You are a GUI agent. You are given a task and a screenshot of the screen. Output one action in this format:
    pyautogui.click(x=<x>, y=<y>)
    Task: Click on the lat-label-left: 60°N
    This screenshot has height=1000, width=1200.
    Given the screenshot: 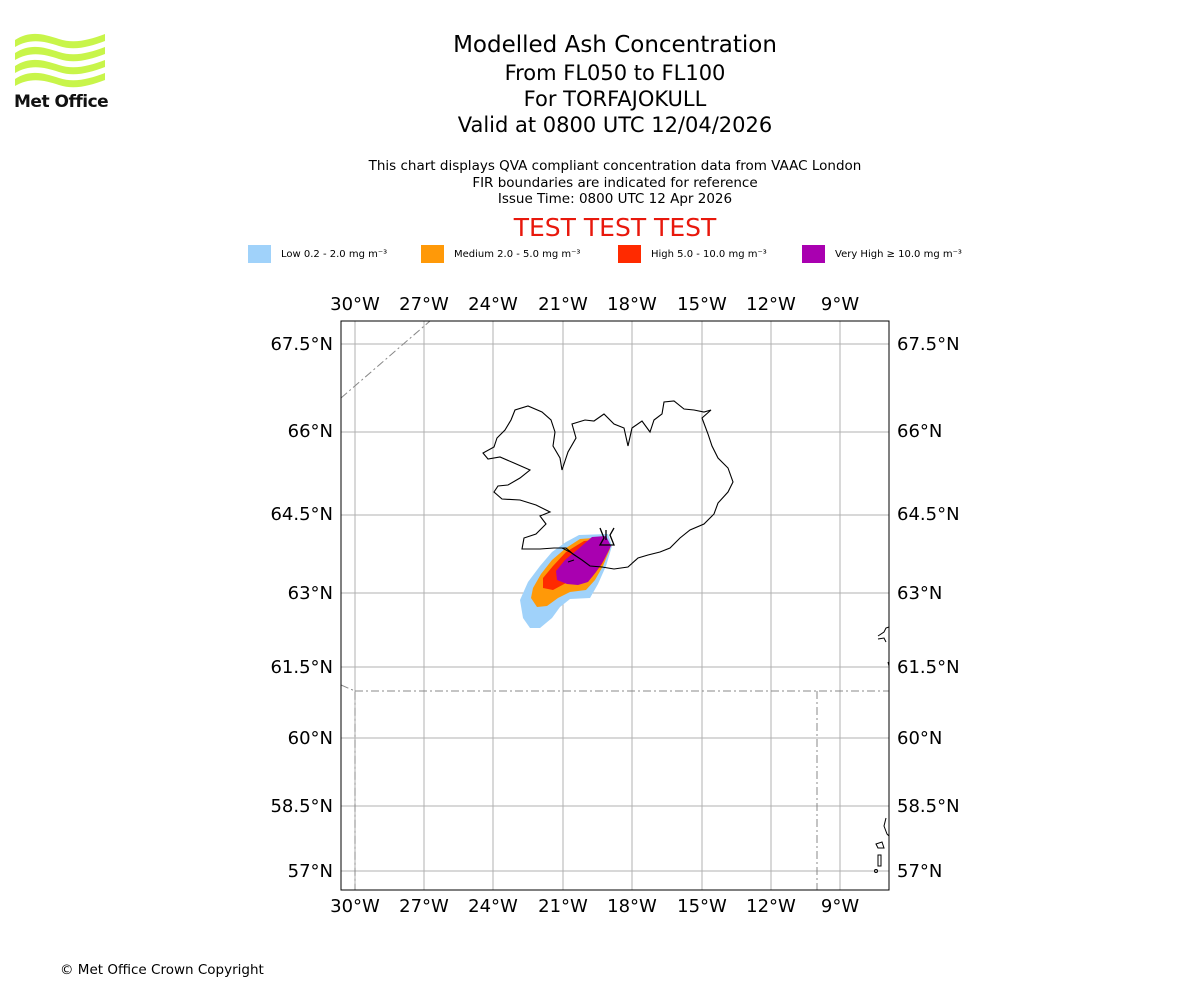 What is the action you would take?
    pyautogui.click(x=310, y=738)
    